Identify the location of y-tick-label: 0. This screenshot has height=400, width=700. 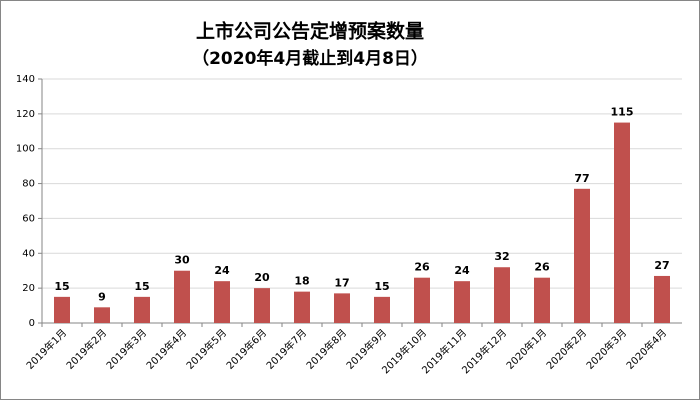
(32, 323).